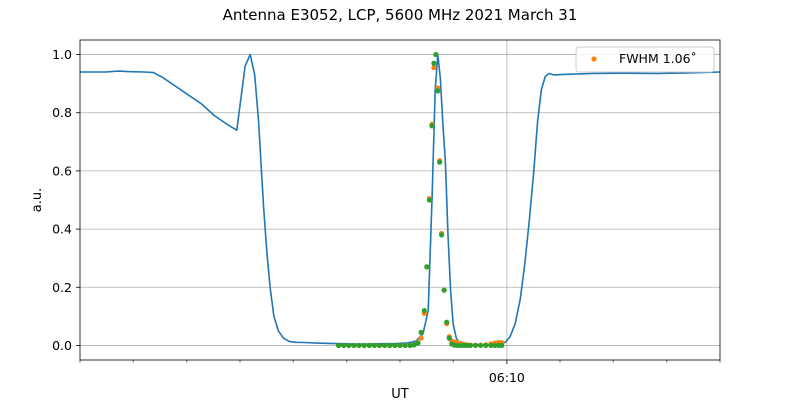 The width and height of the screenshot is (800, 400). I want to click on y-tick-label: 0.0, so click(62, 345).